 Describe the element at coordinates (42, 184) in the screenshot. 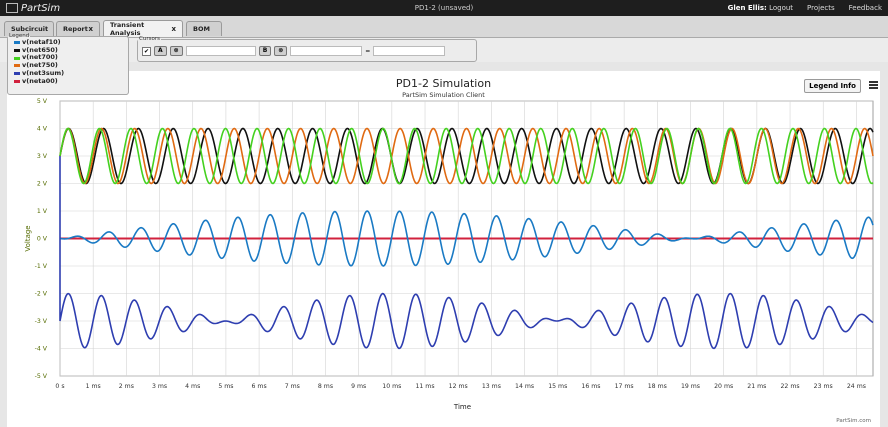

I see `y-tick-label: 2 V` at that location.